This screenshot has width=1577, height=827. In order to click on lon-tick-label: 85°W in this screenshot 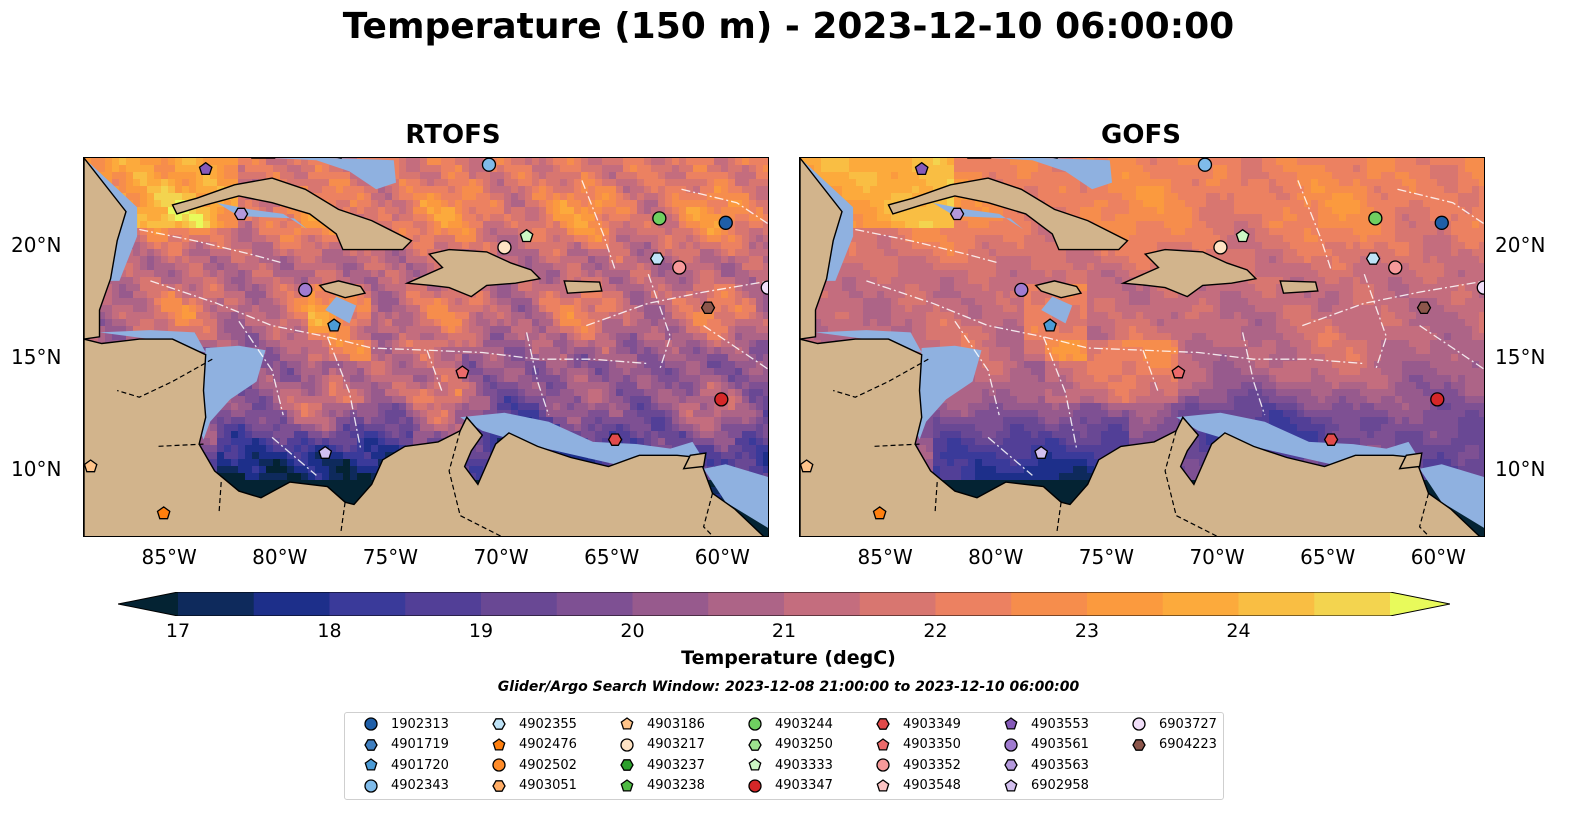, I will do `click(885, 557)`.